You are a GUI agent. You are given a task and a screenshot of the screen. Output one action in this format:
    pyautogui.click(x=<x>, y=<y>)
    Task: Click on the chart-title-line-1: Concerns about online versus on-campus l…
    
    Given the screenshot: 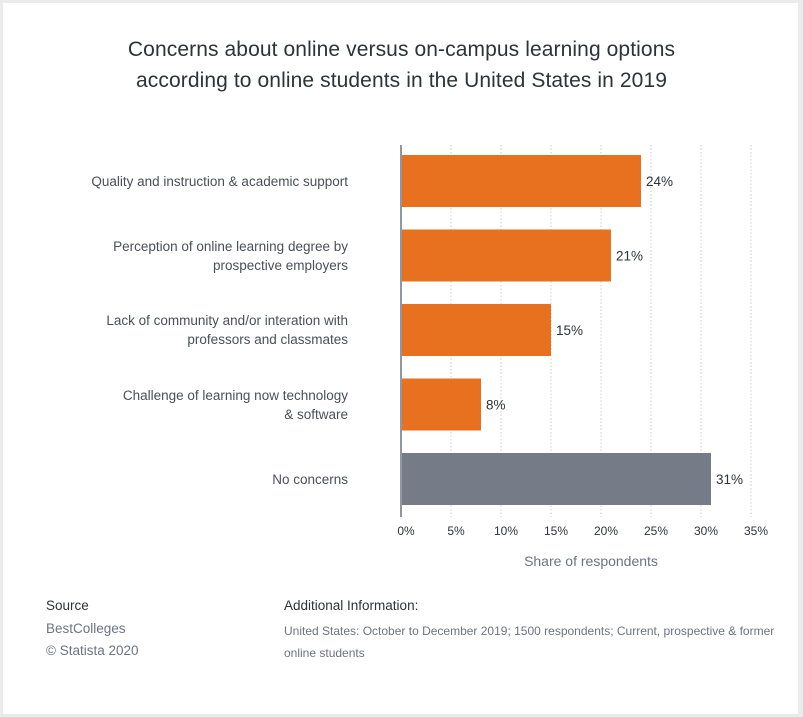 What is the action you would take?
    pyautogui.click(x=401, y=49)
    